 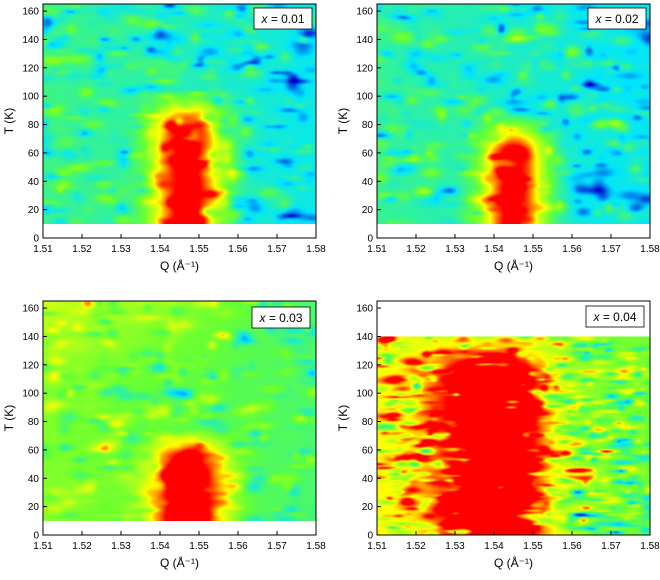 I want to click on panel-label: x = 0.01, so click(x=282, y=19).